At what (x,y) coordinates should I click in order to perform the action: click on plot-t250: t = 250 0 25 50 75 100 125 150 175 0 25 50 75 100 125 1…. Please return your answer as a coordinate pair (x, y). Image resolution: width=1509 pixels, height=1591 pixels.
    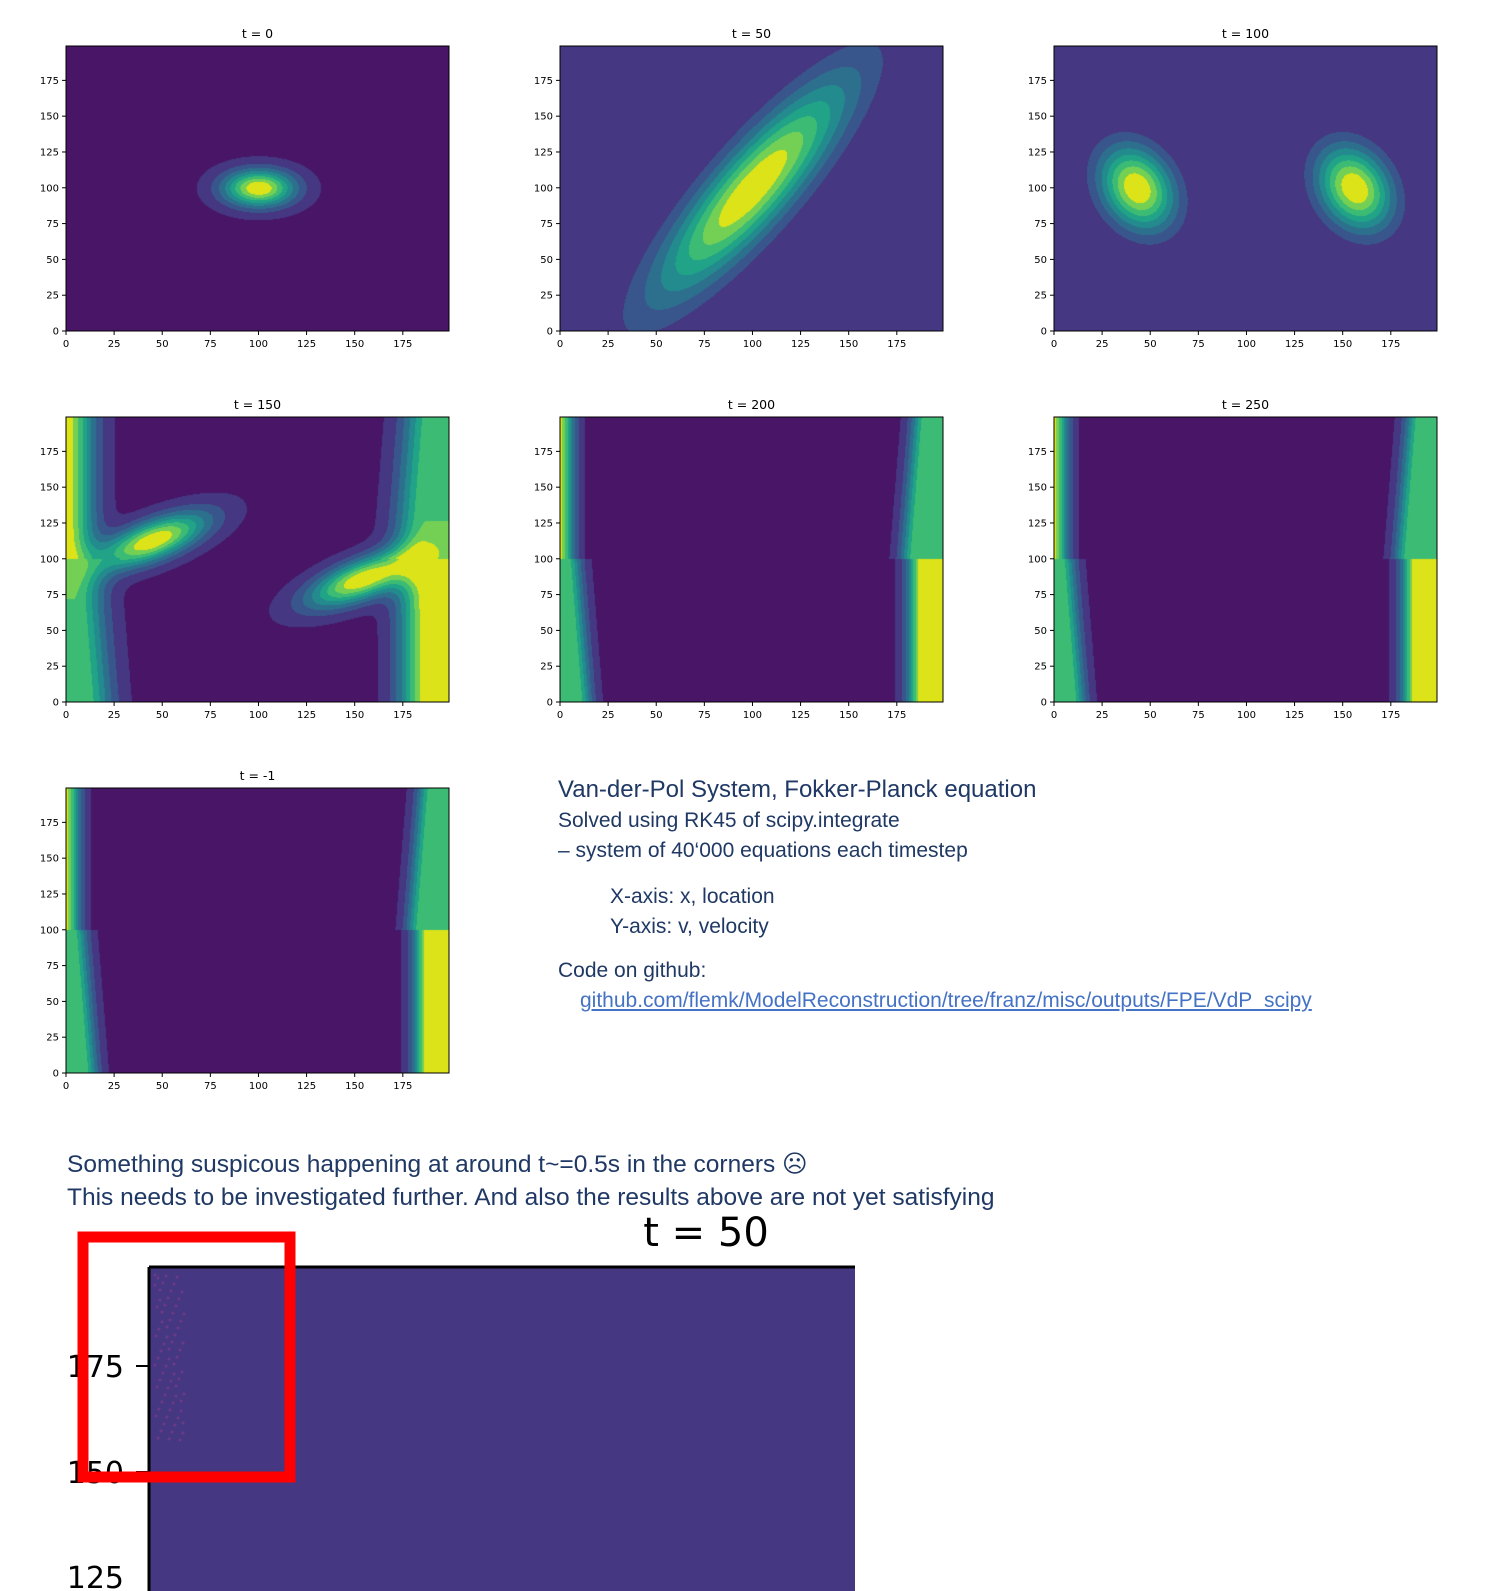
    Looking at the image, I should click on (1230, 559).